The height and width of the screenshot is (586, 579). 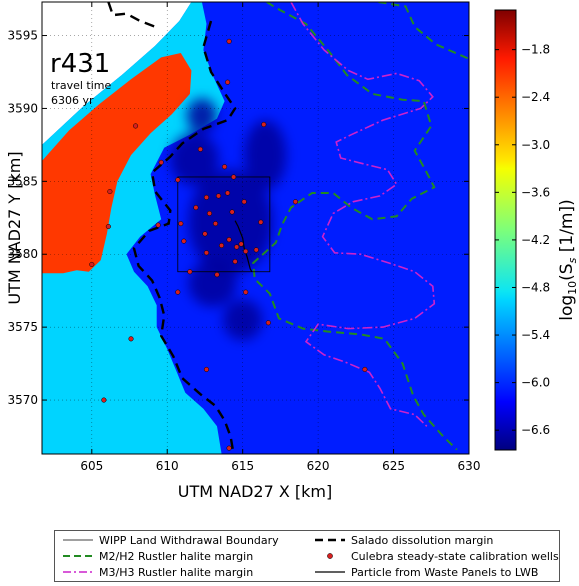 What do you see at coordinates (72, 100) in the screenshot?
I see `travel-time-value: 6306 yr` at bounding box center [72, 100].